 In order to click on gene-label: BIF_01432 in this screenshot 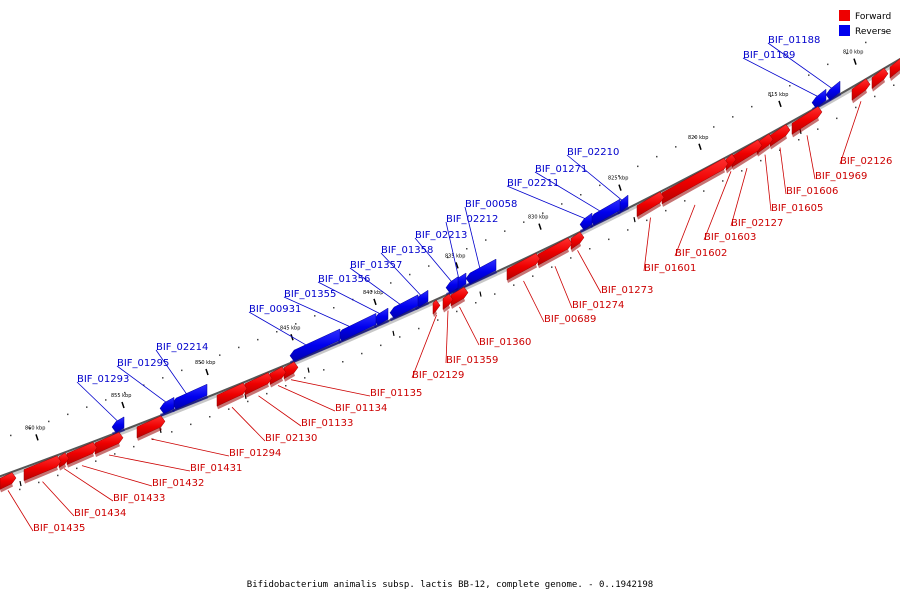, I will do `click(178, 483)`.